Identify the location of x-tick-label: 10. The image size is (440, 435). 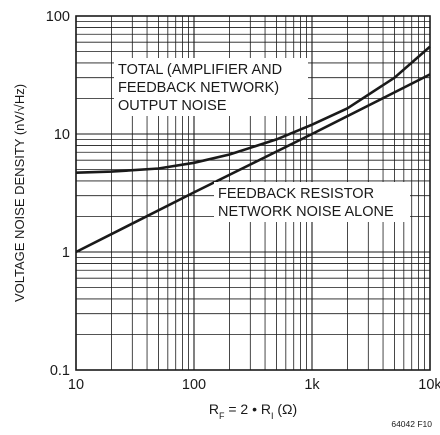
(76, 385).